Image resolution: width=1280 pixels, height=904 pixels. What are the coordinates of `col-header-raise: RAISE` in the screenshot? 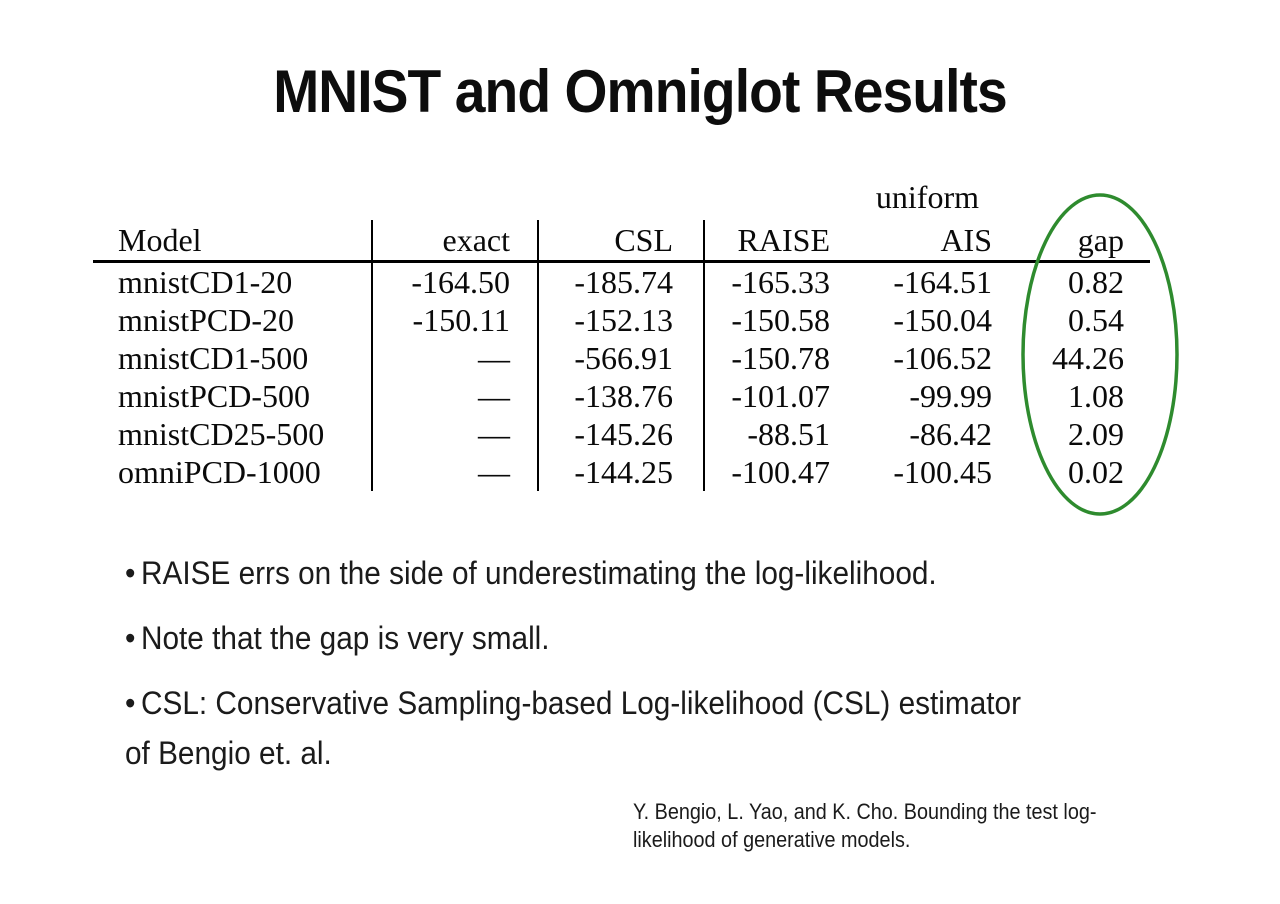 It's located at (777, 241).